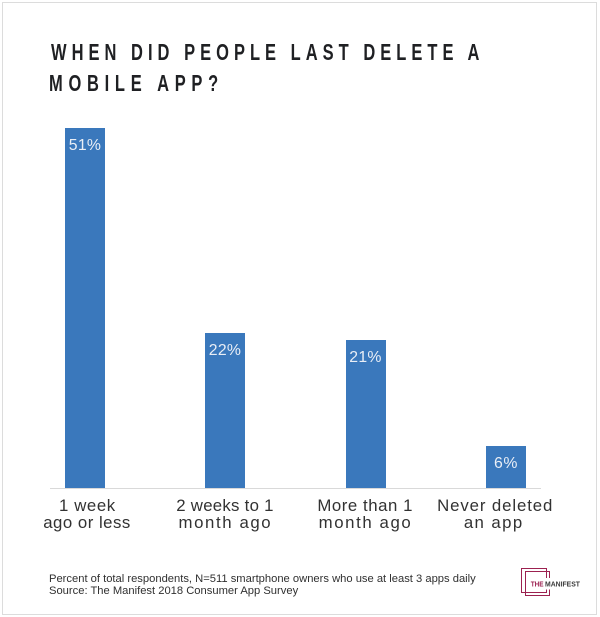 This screenshot has width=600, height=617. I want to click on svg-text: THE, so click(537, 583).